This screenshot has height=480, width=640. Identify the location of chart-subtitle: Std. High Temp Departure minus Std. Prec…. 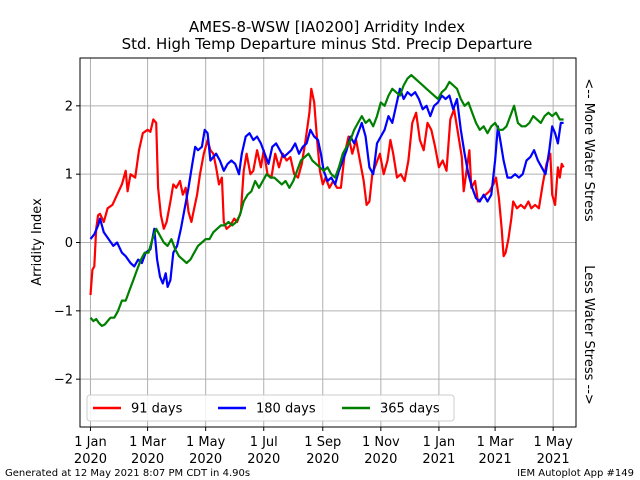
(327, 44).